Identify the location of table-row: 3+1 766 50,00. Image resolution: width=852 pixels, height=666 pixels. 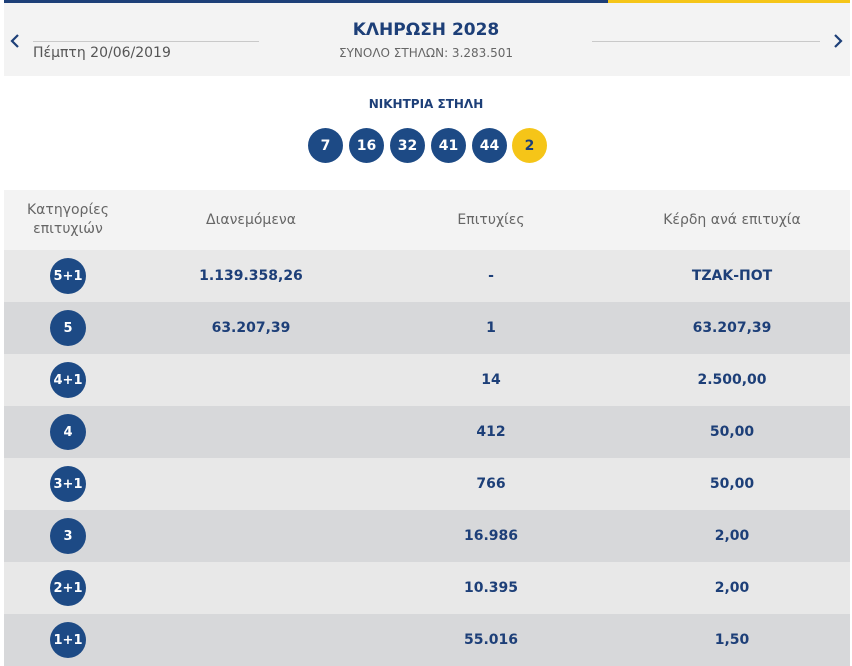
(427, 484).